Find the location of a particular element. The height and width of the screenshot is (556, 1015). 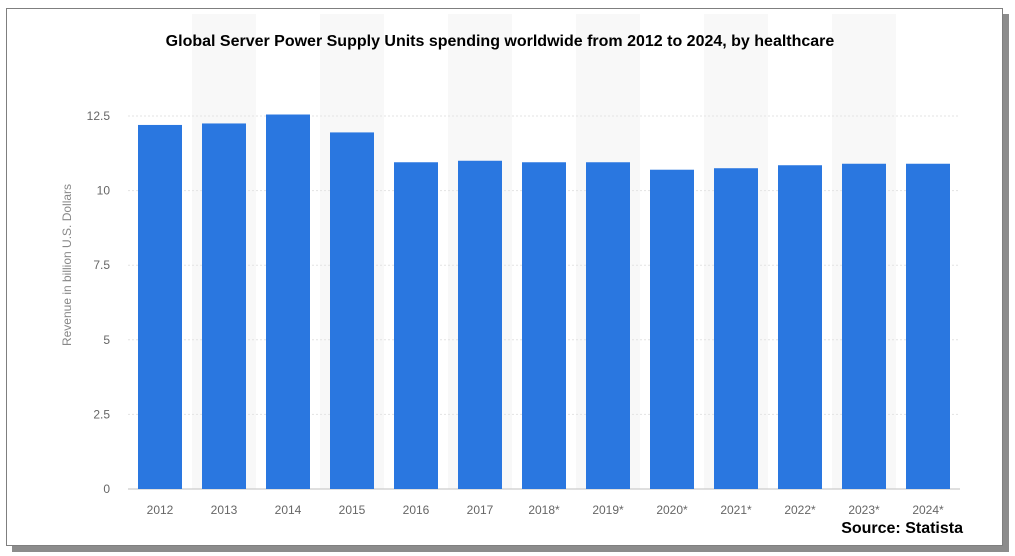

bar-2018-projected is located at coordinates (544, 325).